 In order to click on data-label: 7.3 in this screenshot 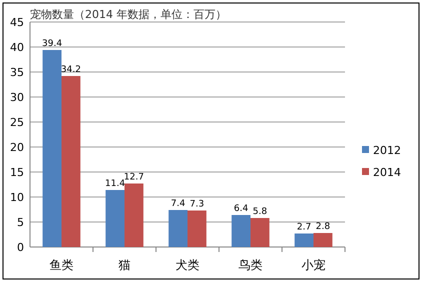, I will do `click(197, 205)`.